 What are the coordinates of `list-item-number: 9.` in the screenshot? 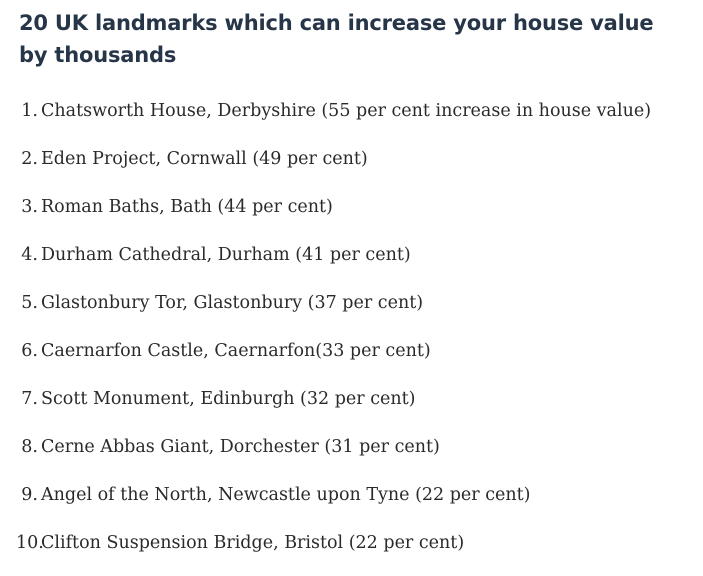 It's located at (29, 495).